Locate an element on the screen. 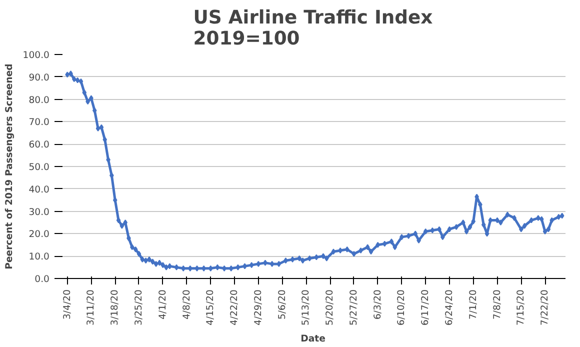 This screenshot has height=347, width=580. x-tick-label: 7/8/20 is located at coordinates (497, 304).